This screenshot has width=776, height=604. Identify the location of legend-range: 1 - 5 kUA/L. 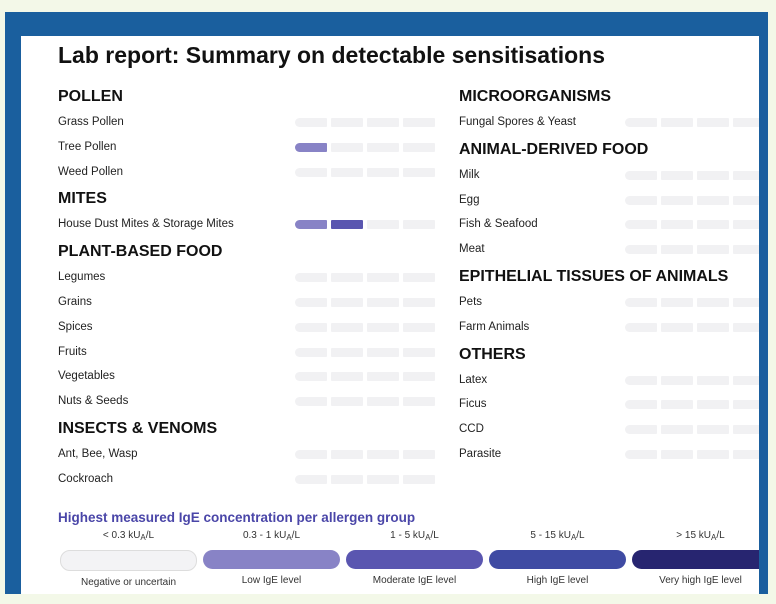
(414, 538).